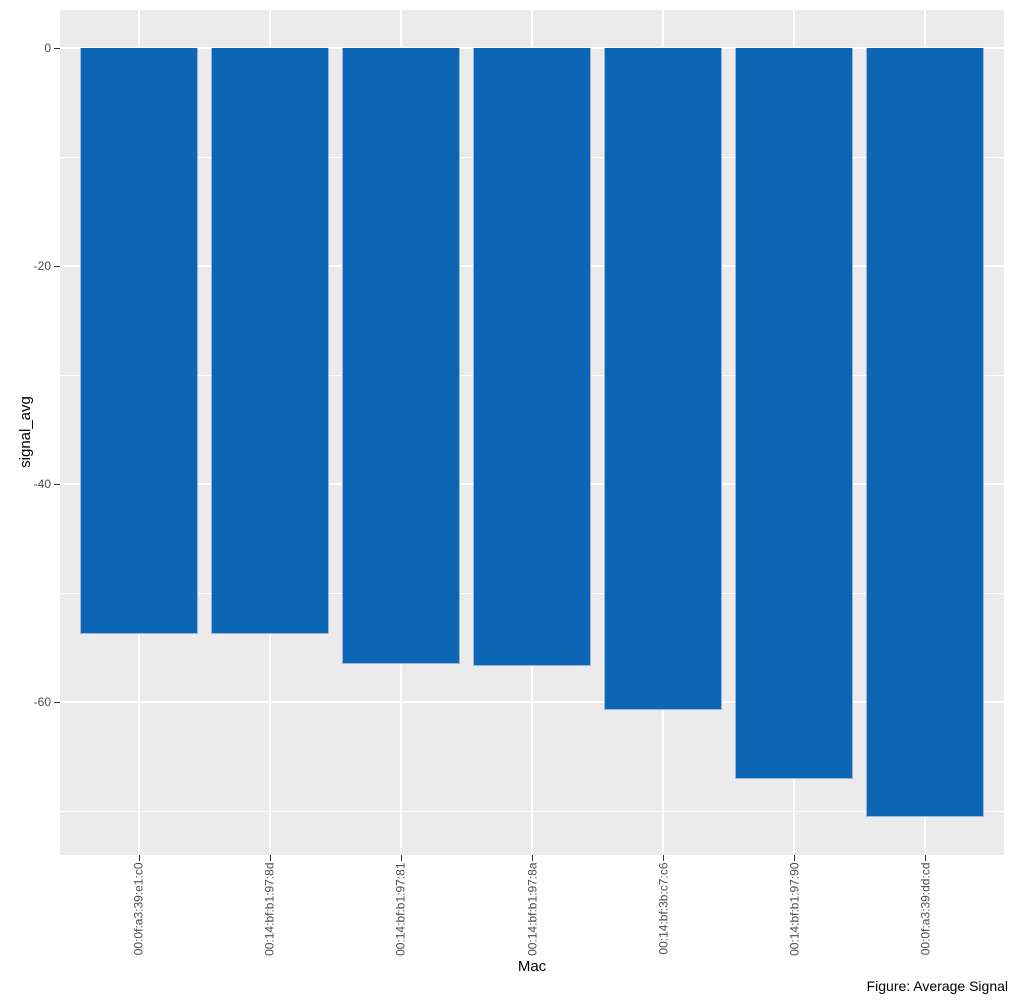 Image resolution: width=1024 pixels, height=1007 pixels. Describe the element at coordinates (42, 484) in the screenshot. I see `y-tick-label: -40` at that location.